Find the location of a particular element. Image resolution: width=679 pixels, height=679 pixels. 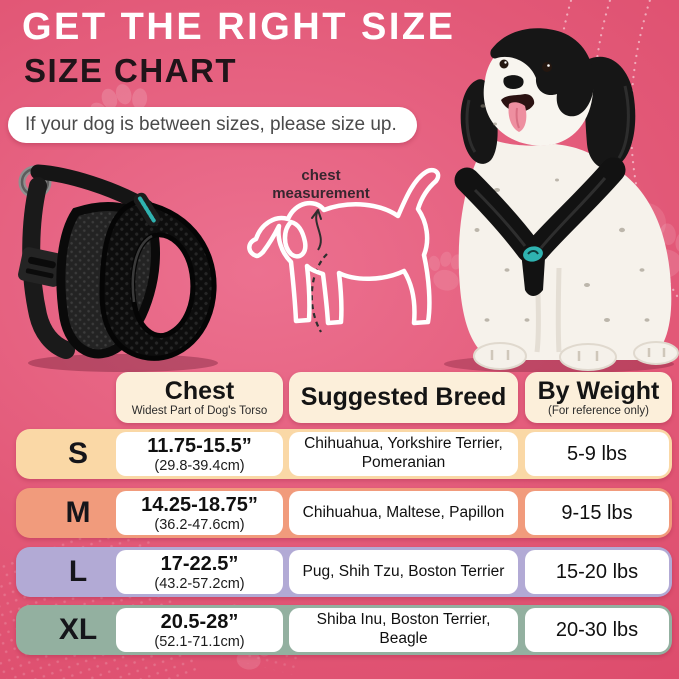

strap-buckle is located at coordinates (41, 267).